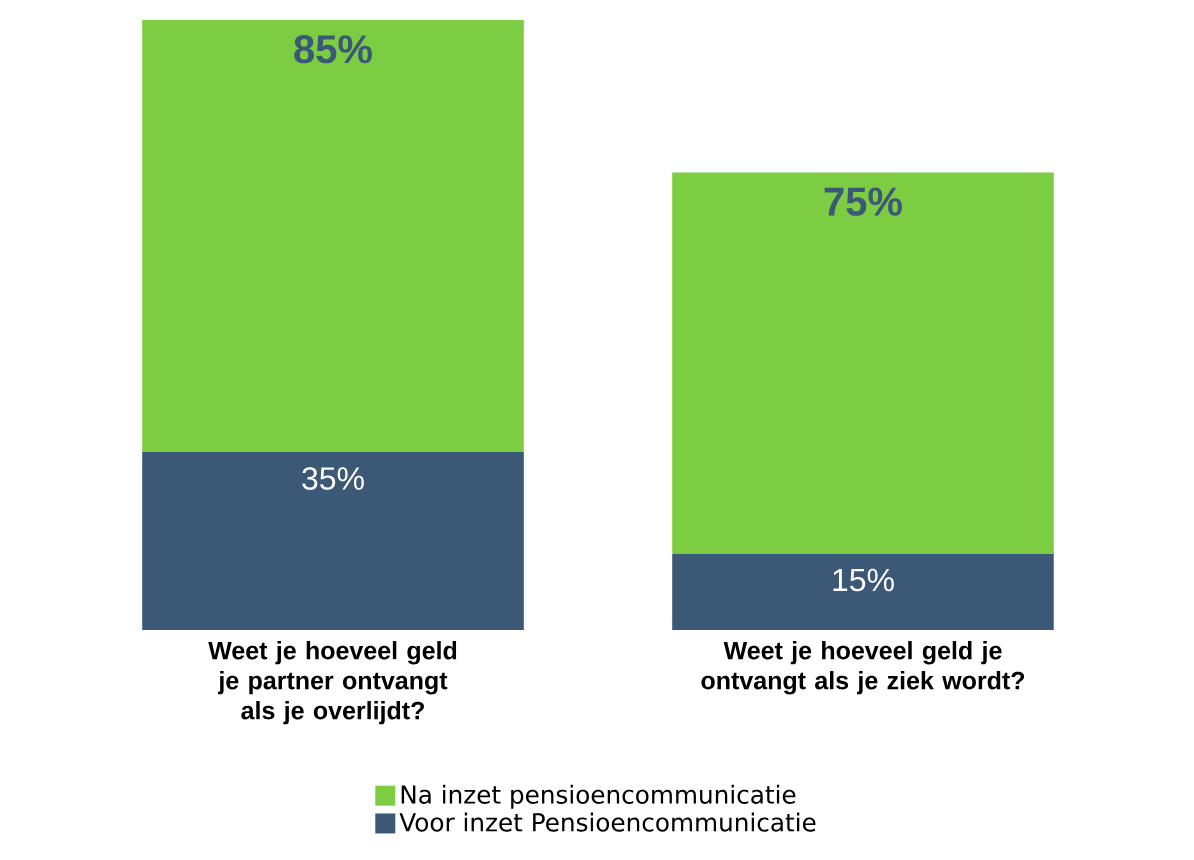 This screenshot has height=860, width=1194. Describe the element at coordinates (598, 796) in the screenshot. I see `legend-label: Na inzet pensioencommunicatie` at that location.